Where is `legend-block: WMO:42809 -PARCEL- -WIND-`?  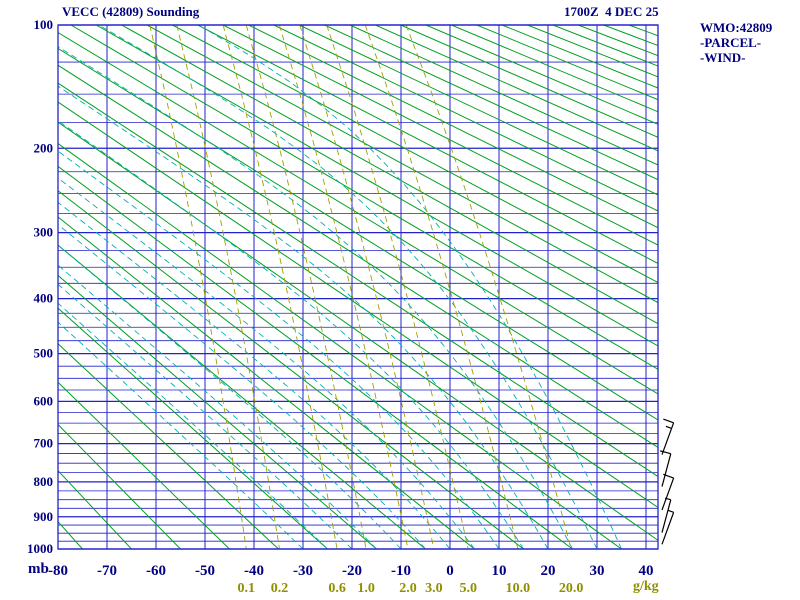
legend-block: WMO:42809 -PARCEL- -WIND- is located at coordinates (736, 42).